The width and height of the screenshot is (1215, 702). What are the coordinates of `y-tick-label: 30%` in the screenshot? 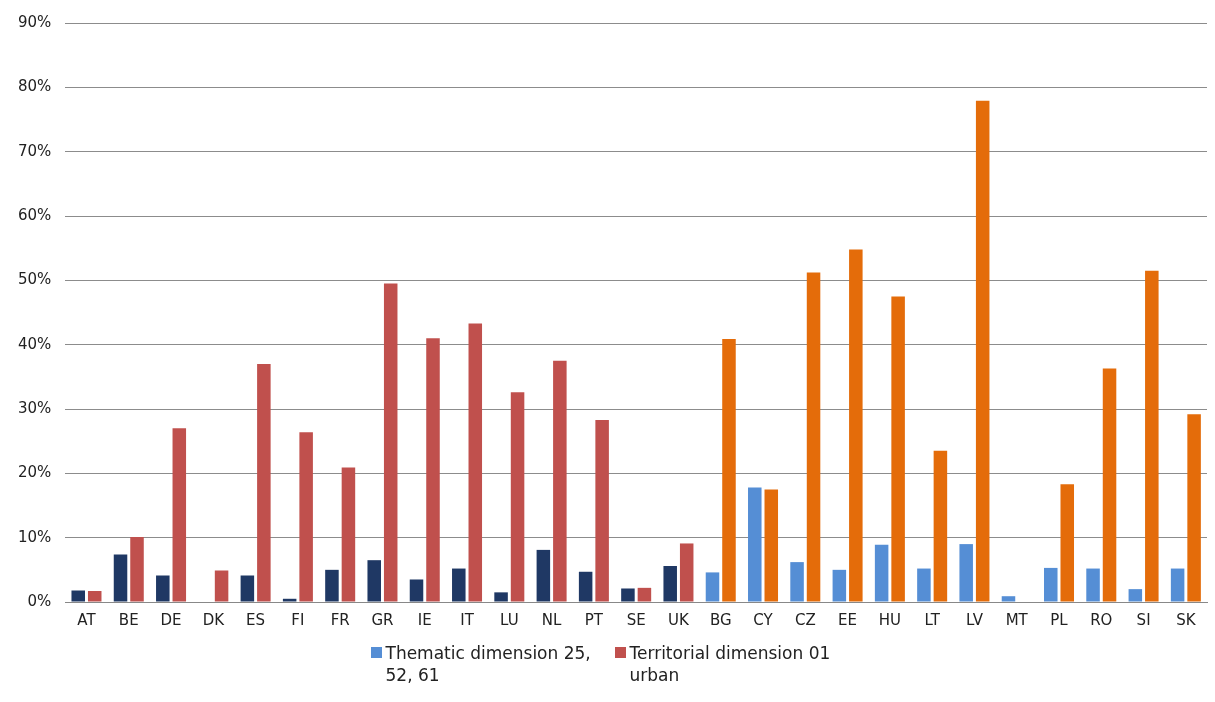 It's located at (35, 407).